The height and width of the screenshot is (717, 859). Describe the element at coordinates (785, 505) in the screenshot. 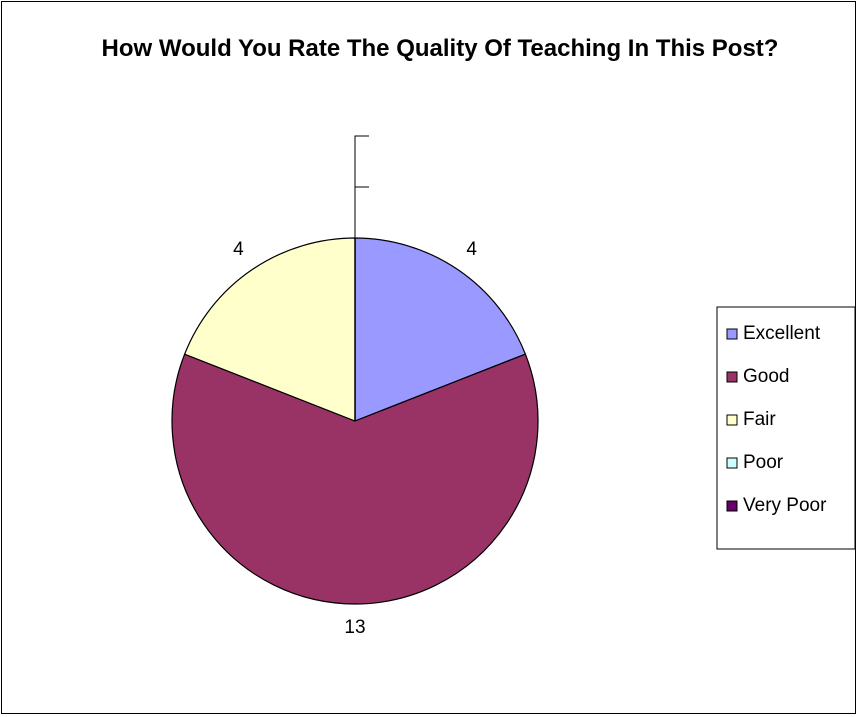

I see `legend-label: Very Poor` at that location.